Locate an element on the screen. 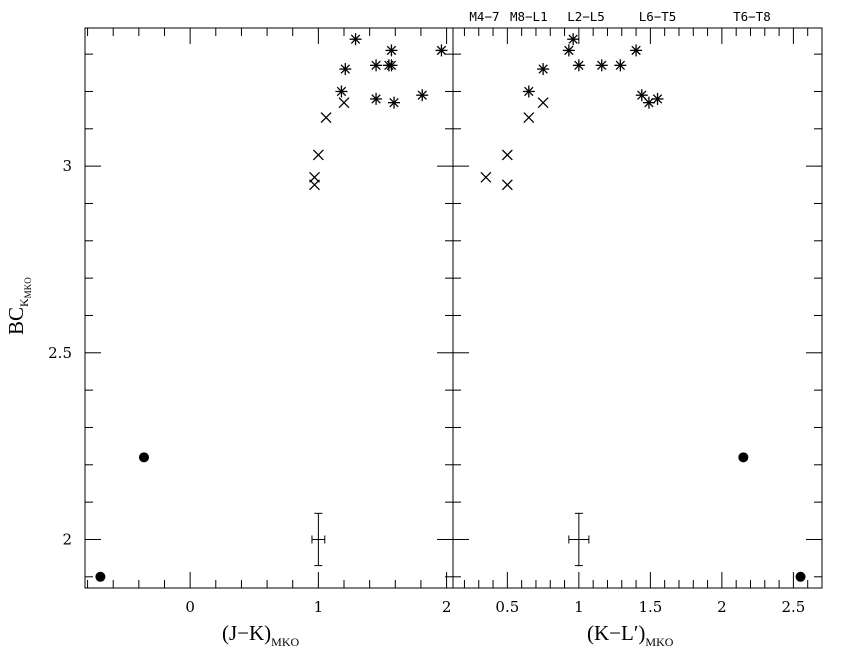  x-axis-label-left: (J−K)MKO is located at coordinates (261, 635).